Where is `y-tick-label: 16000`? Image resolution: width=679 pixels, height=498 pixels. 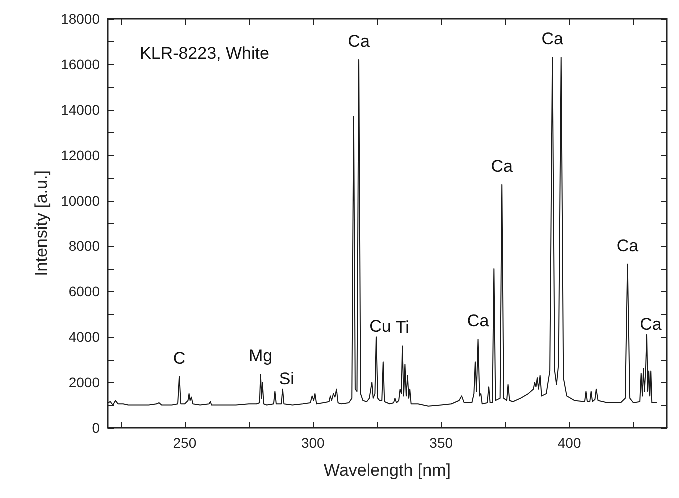 y-tick-label: 16000 is located at coordinates (80, 64).